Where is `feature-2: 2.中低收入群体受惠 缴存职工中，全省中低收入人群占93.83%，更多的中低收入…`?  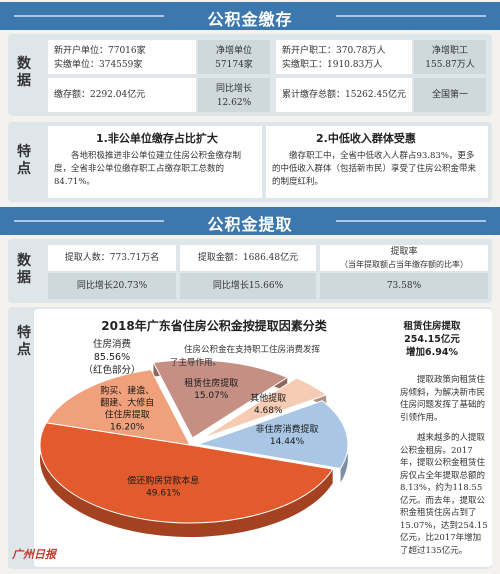
feature-2: 2.中低收入群体受惠 缴存职工中，全省中低收入人群占93.83%，更多的中低收入… is located at coordinates (377, 162).